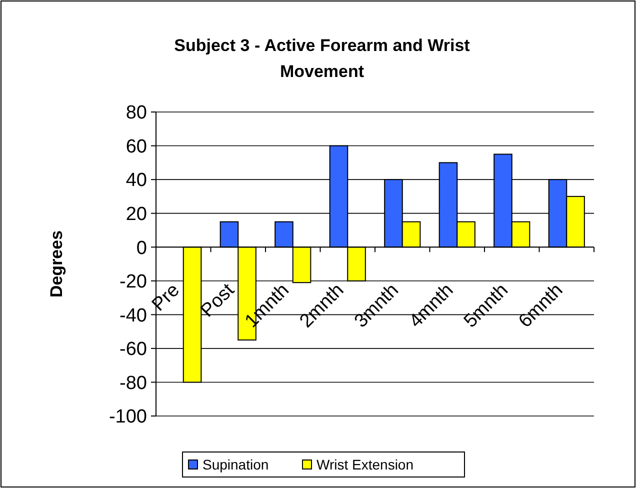 The height and width of the screenshot is (489, 637). I want to click on y-tick-label: 80, so click(136, 113).